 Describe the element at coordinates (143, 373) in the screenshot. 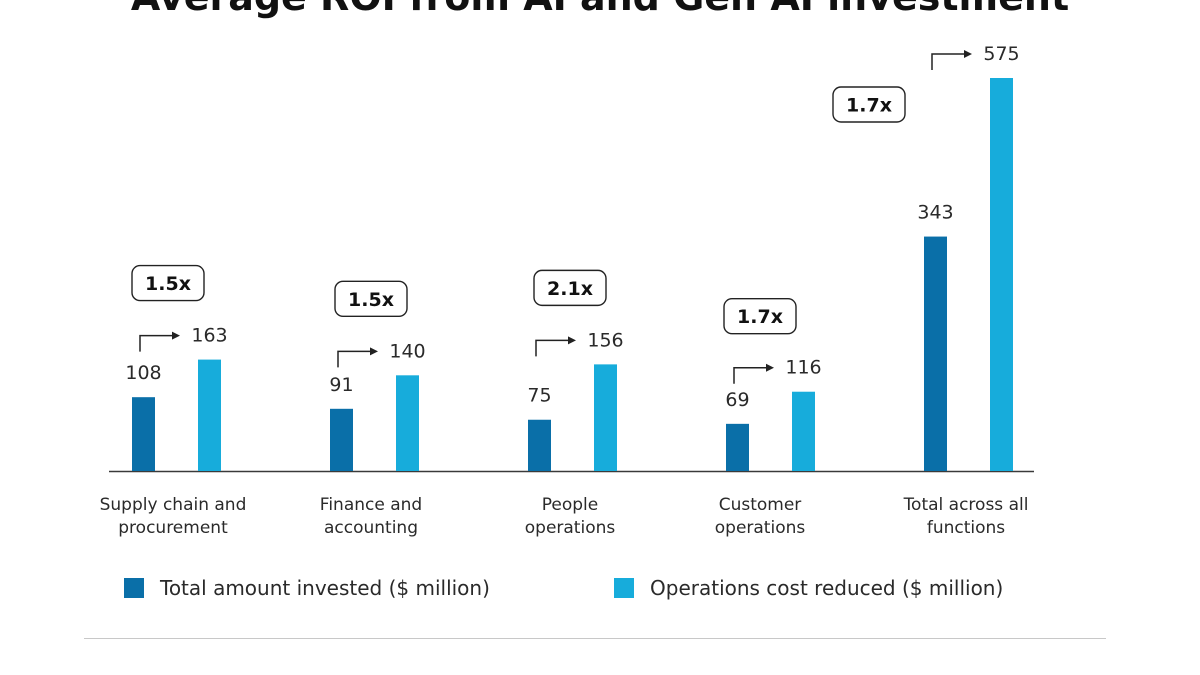

I see `value-label-invested: 108` at that location.